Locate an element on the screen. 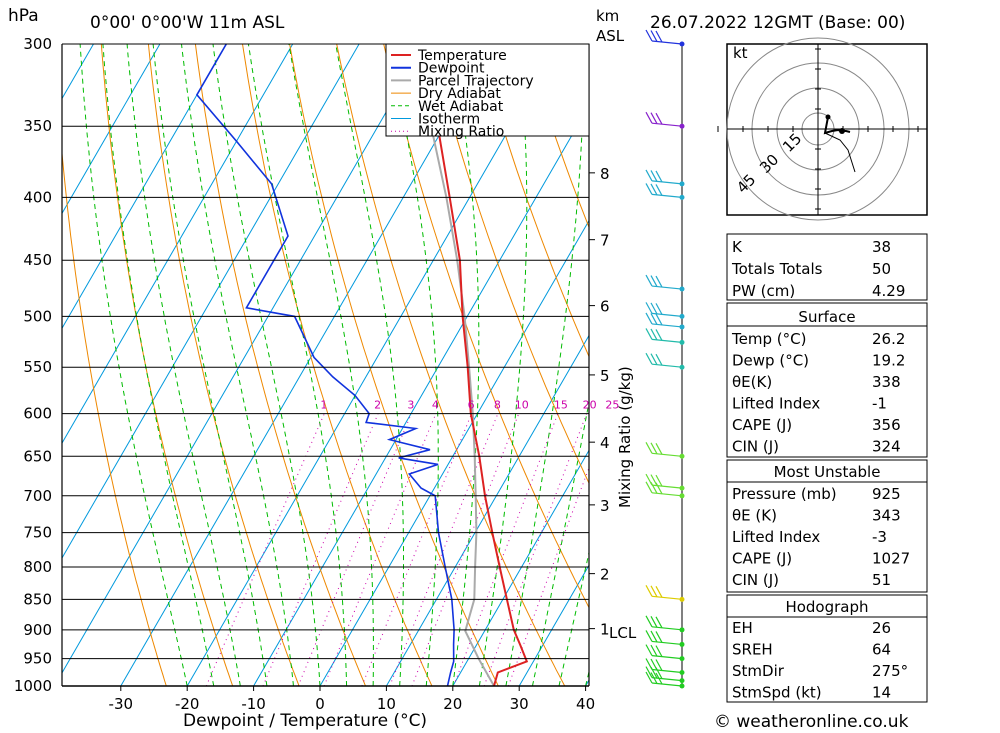 The height and width of the screenshot is (733, 1000). surface-row-label: θE(K) is located at coordinates (752, 382).